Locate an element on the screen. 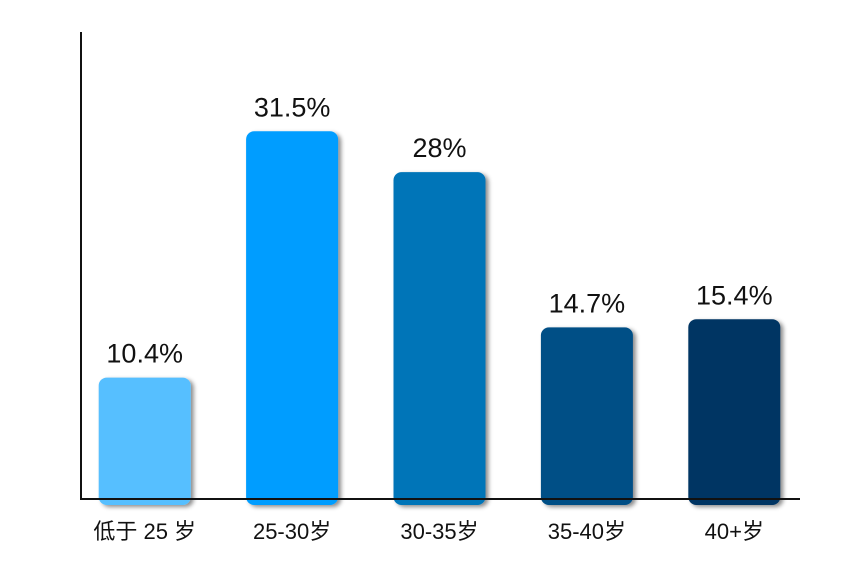 This screenshot has width=866, height=581. x-tick-label: 40+岁 is located at coordinates (734, 531).